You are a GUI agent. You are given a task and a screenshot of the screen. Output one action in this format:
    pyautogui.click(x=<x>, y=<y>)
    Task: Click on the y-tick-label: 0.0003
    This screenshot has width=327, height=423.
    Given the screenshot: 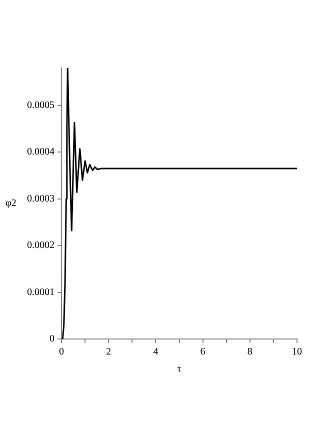 What is the action you would take?
    pyautogui.click(x=40, y=198)
    